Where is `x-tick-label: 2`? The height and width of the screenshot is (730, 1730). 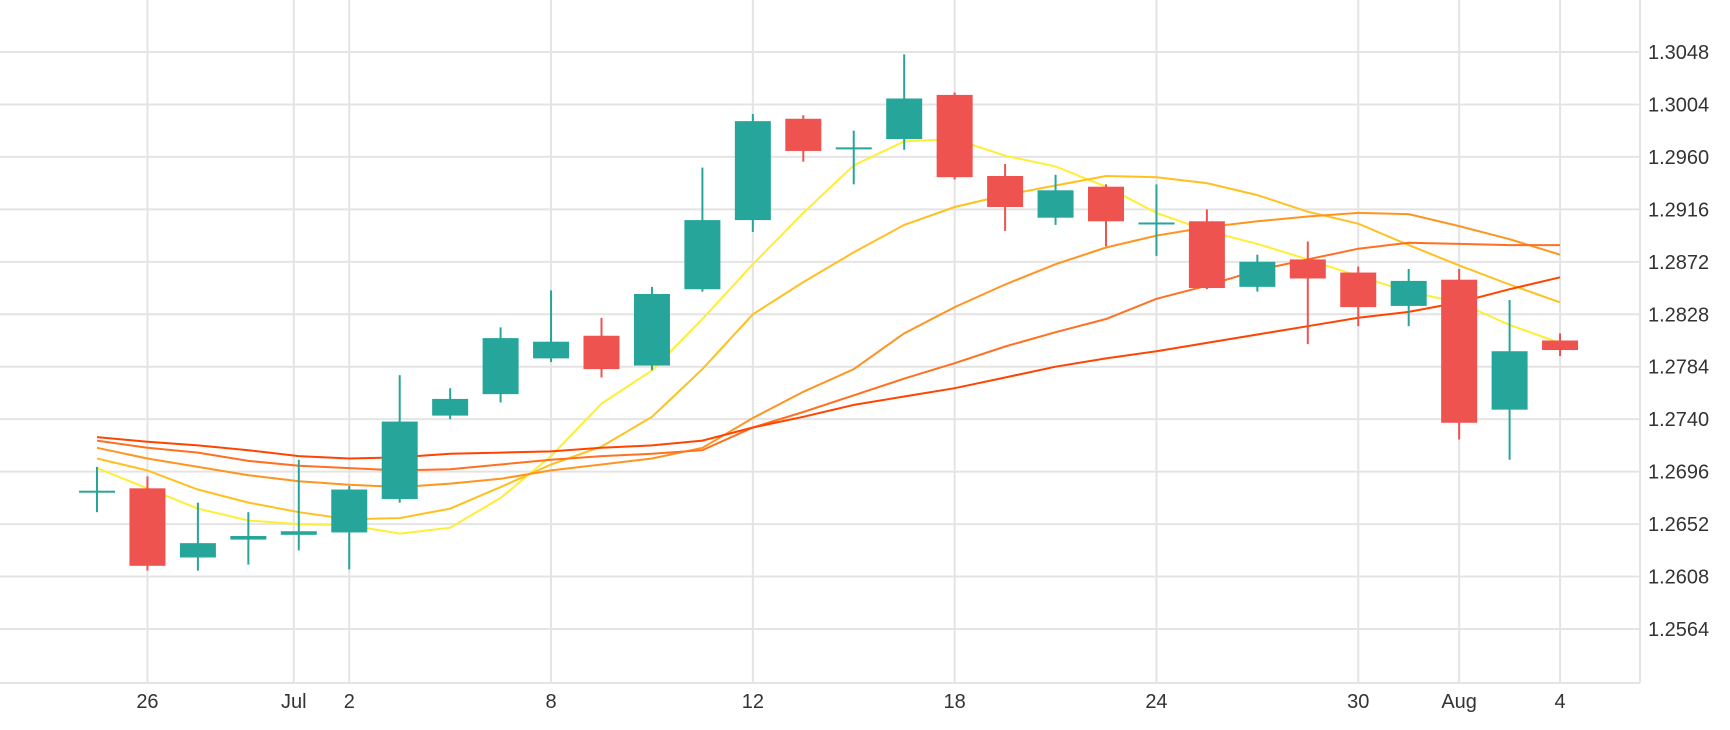 x-tick-label: 2 is located at coordinates (349, 702).